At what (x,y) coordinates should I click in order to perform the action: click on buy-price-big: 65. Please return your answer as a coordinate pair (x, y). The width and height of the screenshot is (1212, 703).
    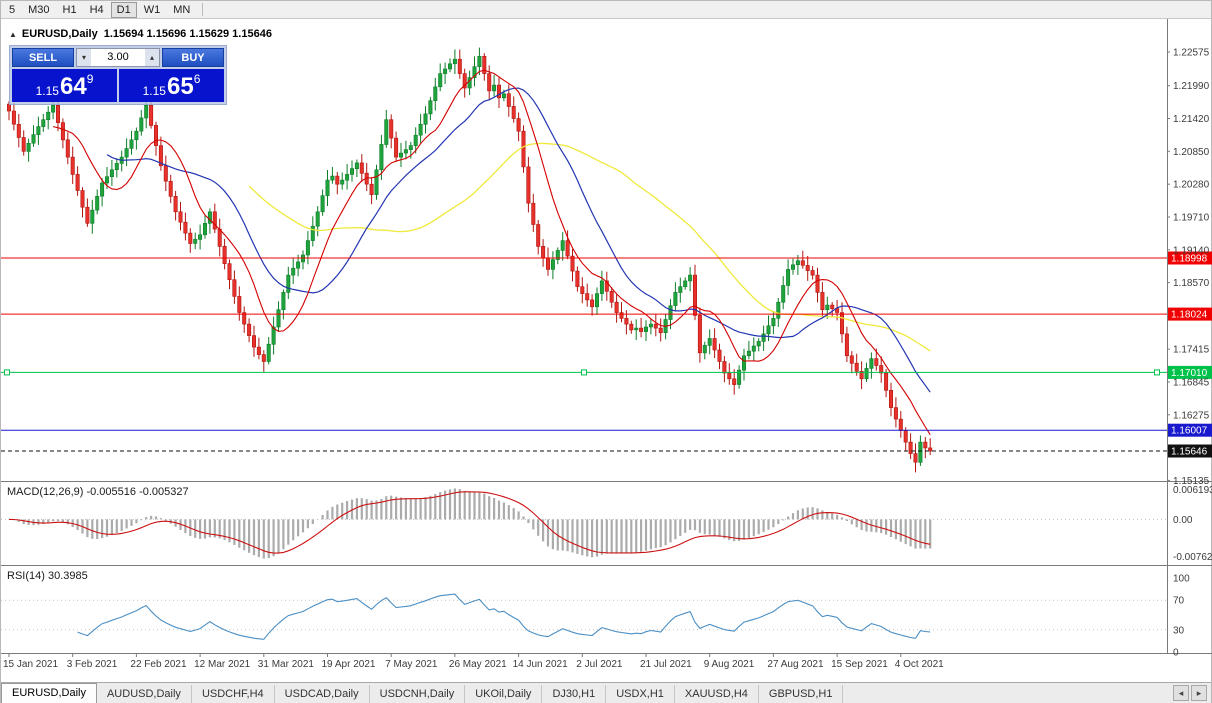
    Looking at the image, I should click on (180, 86).